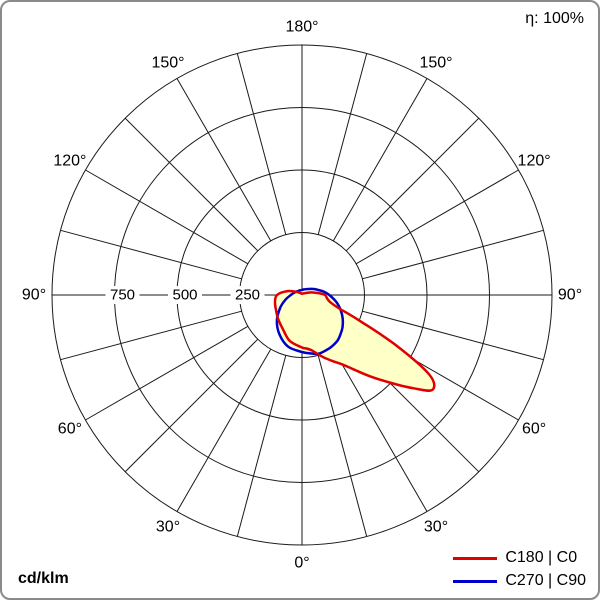 Image resolution: width=600 pixels, height=600 pixels. I want to click on angle-label: 180°, so click(301, 27).